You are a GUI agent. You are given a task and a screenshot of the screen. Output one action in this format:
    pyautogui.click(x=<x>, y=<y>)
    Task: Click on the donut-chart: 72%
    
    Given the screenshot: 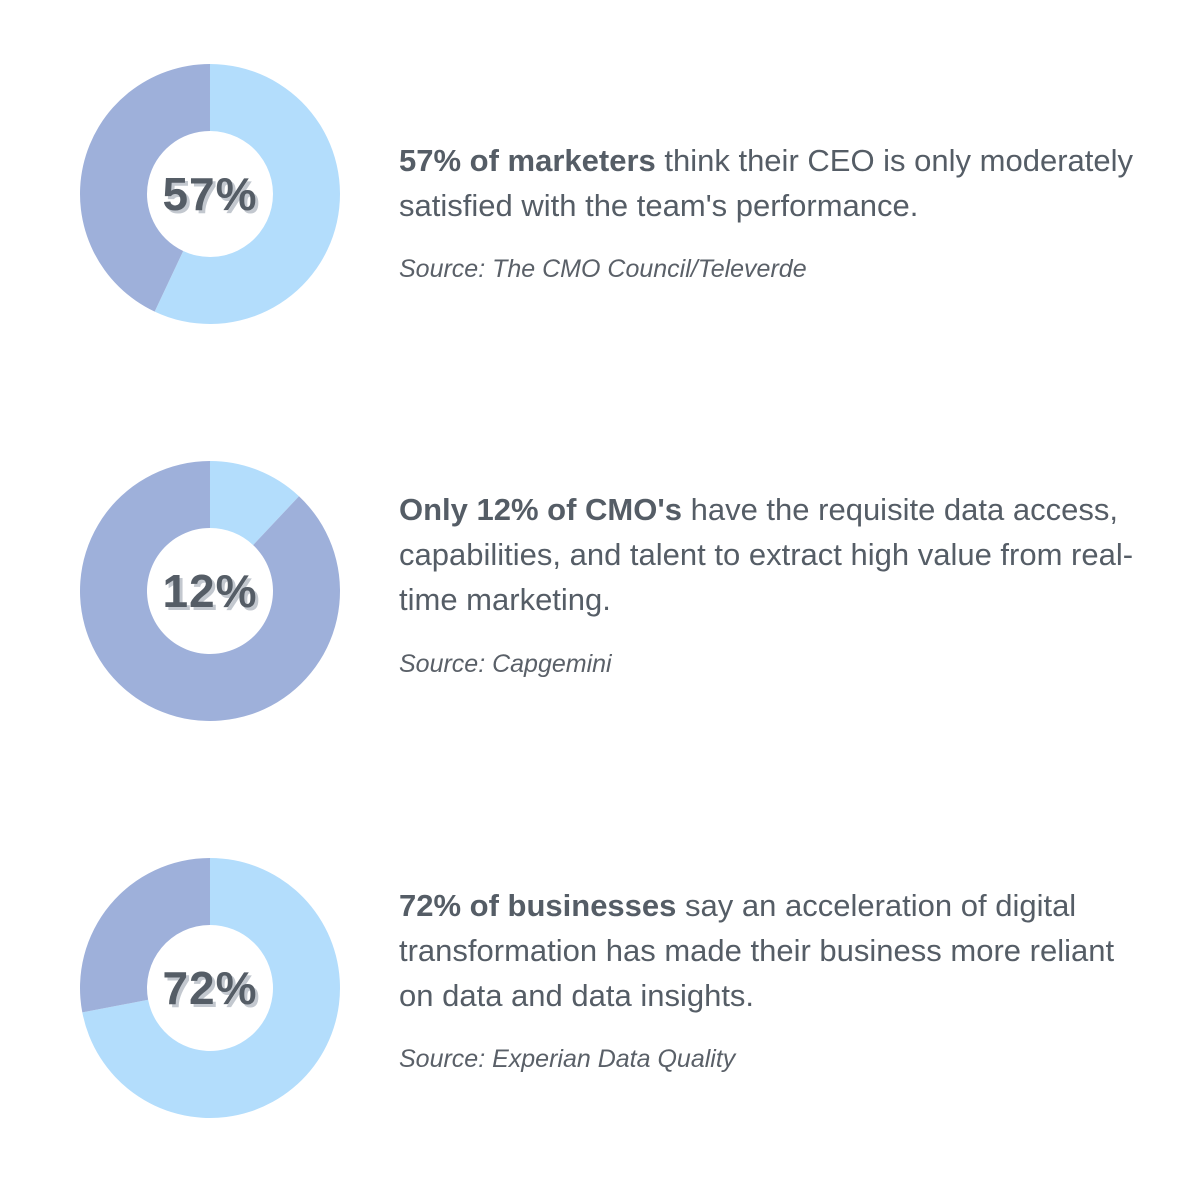 What is the action you would take?
    pyautogui.click(x=210, y=988)
    